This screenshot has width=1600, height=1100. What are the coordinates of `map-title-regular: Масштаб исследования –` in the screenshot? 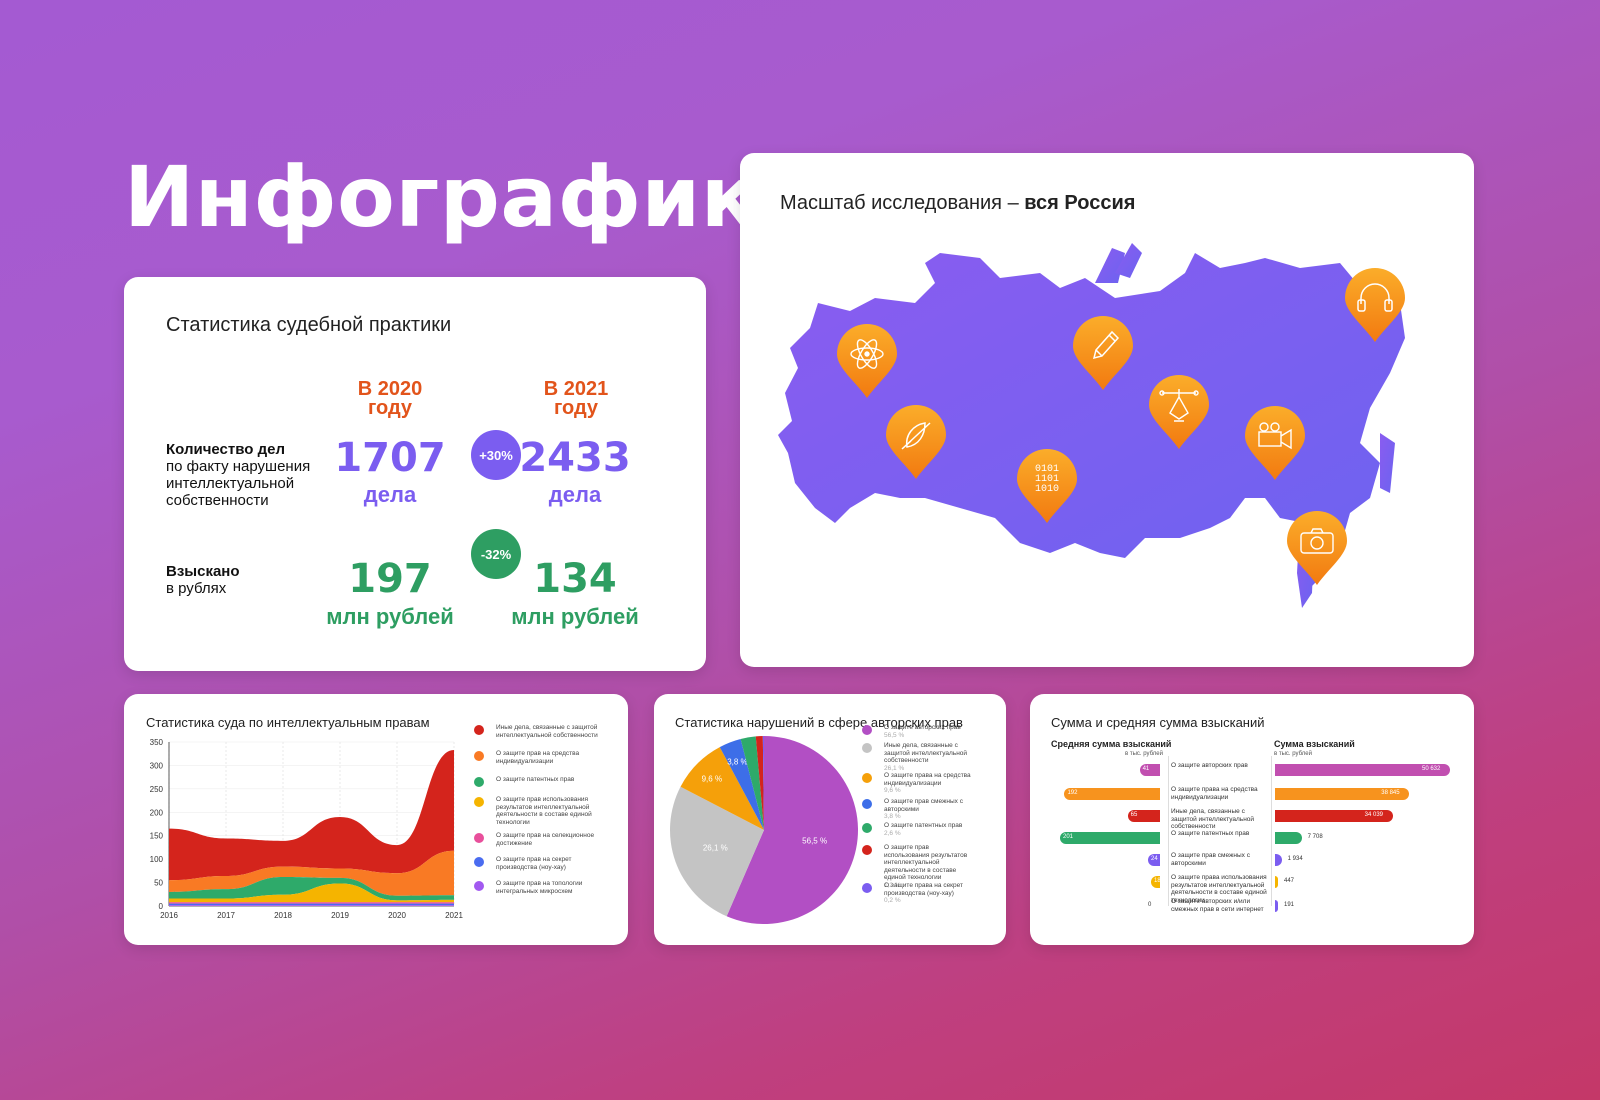 It's located at (902, 203).